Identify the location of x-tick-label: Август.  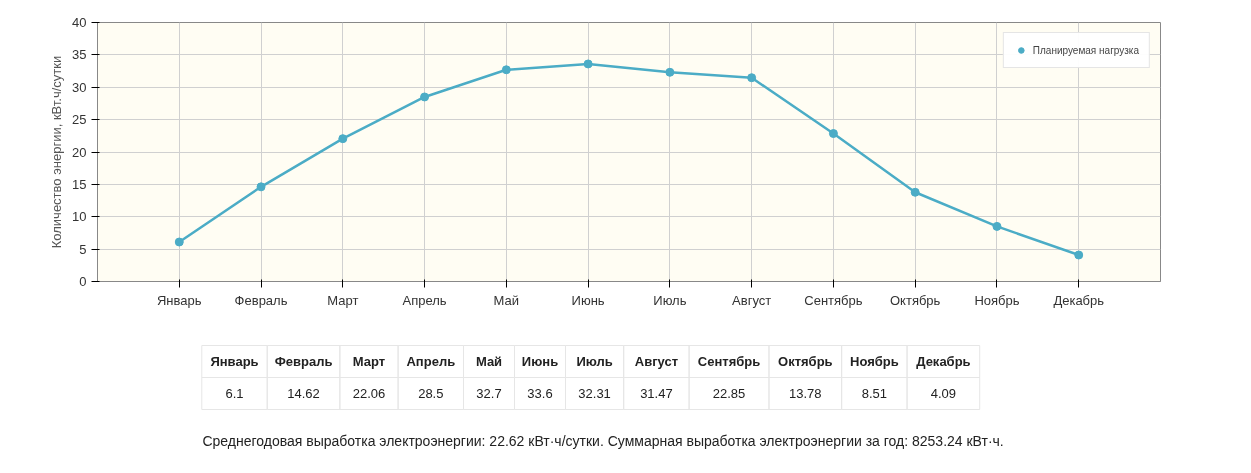
(752, 300).